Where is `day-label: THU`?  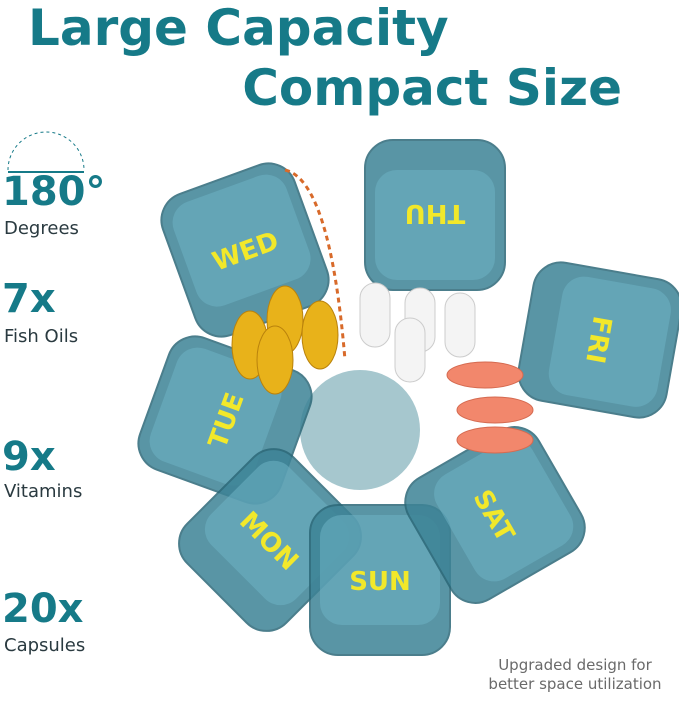
day-label: THU is located at coordinates (435, 213).